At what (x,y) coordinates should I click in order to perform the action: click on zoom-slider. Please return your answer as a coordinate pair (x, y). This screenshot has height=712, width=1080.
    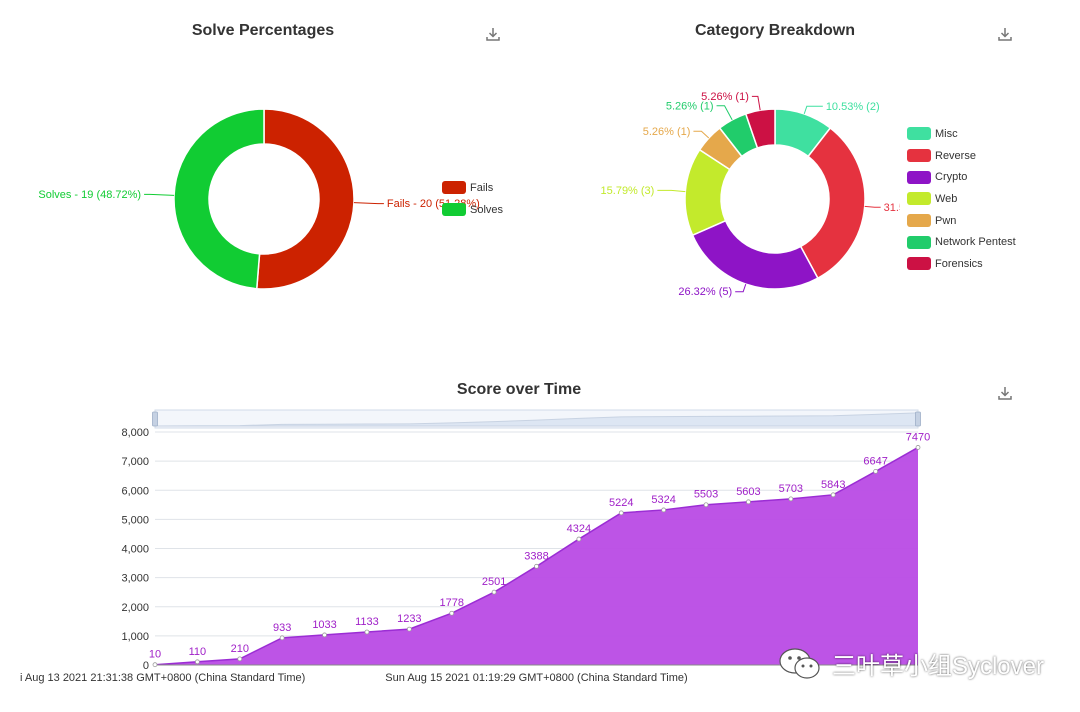
    Looking at the image, I should click on (537, 419).